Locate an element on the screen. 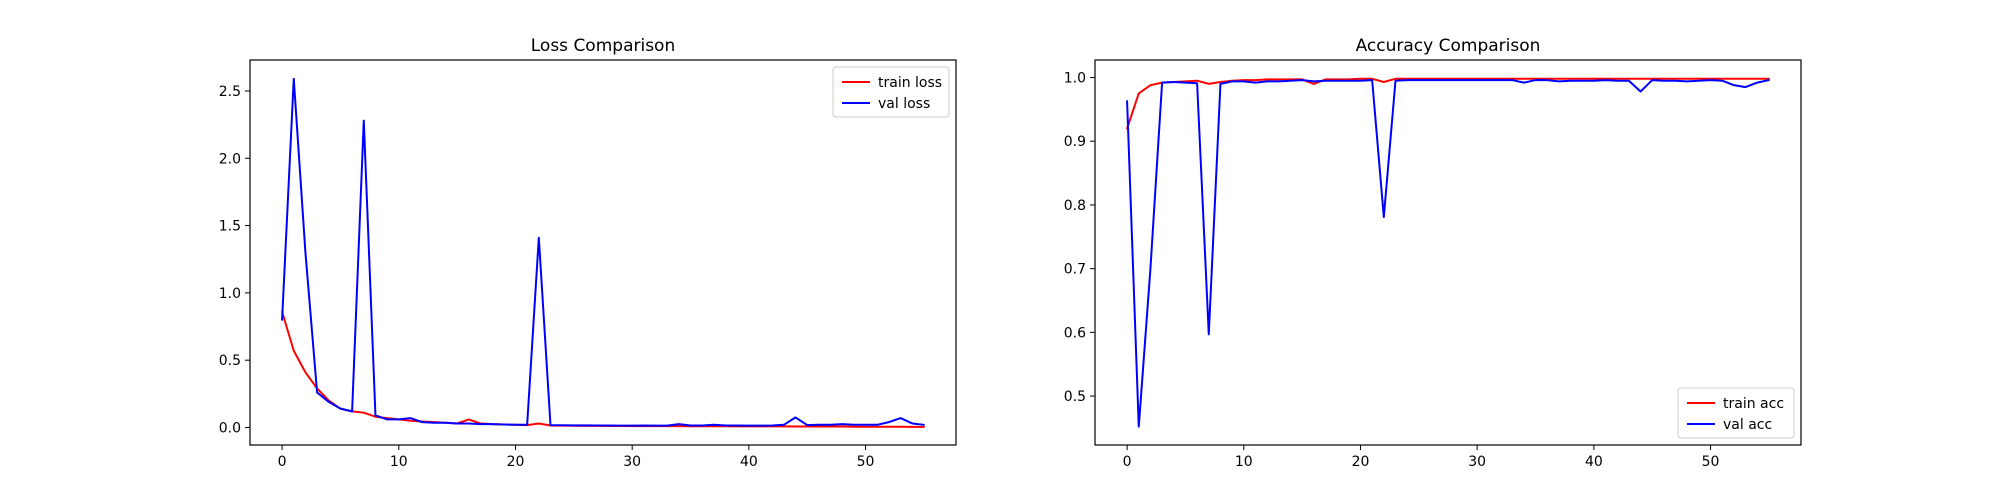  legend-label: val loss is located at coordinates (904, 104).